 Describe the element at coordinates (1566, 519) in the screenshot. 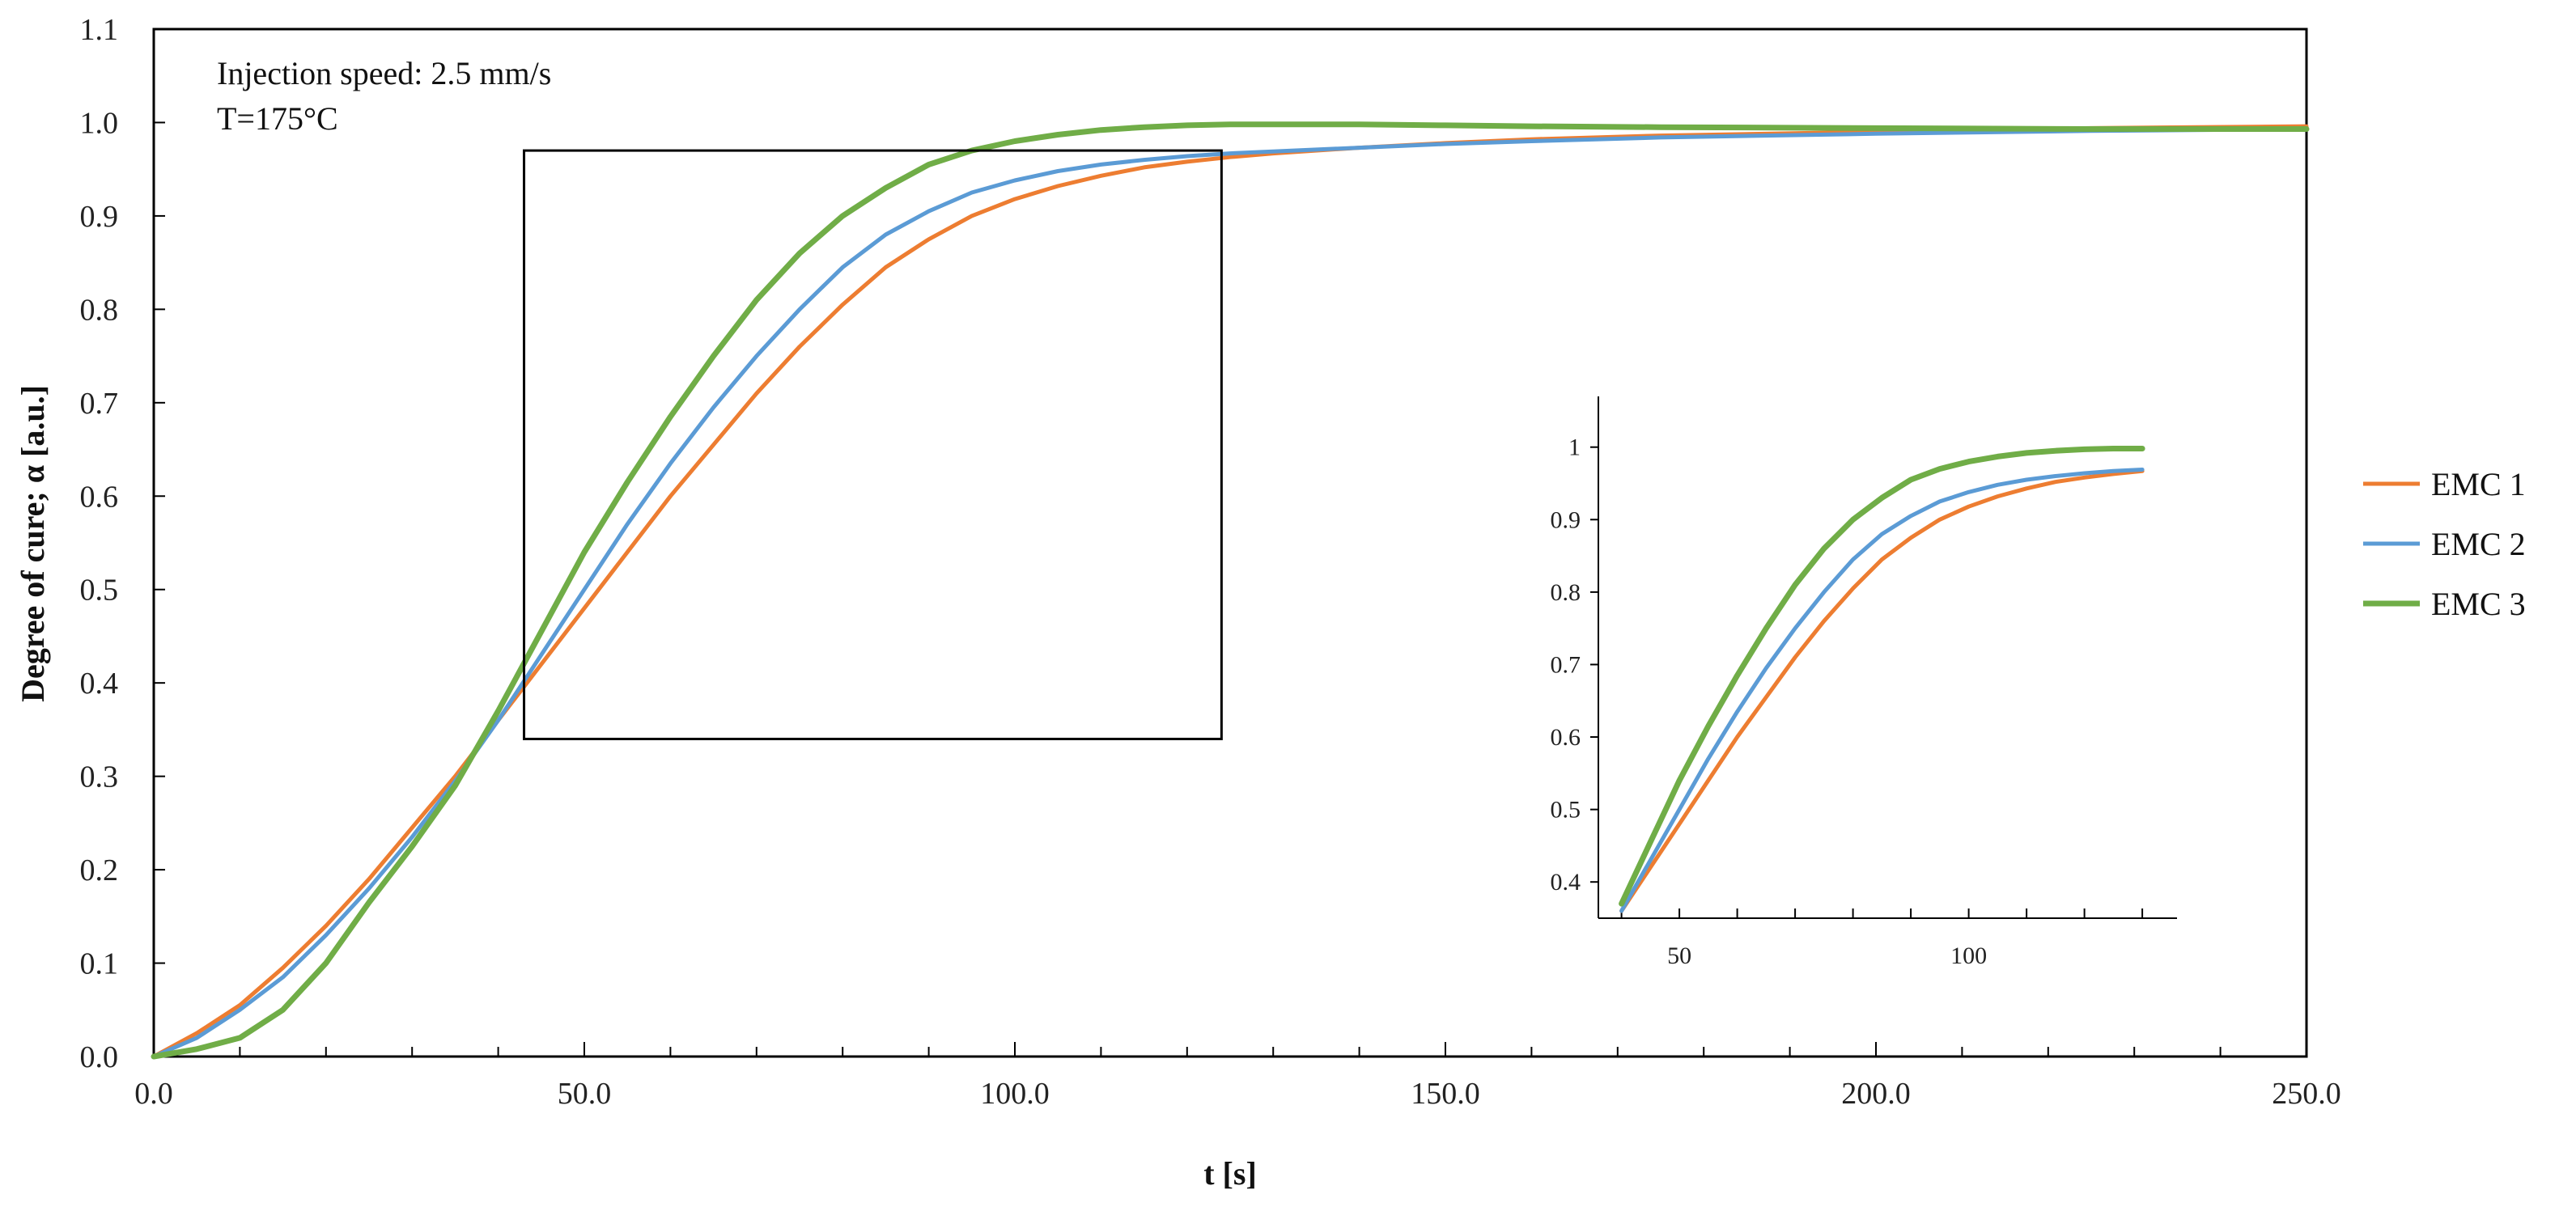

I see `inset-y-tick-label: 0.9` at that location.